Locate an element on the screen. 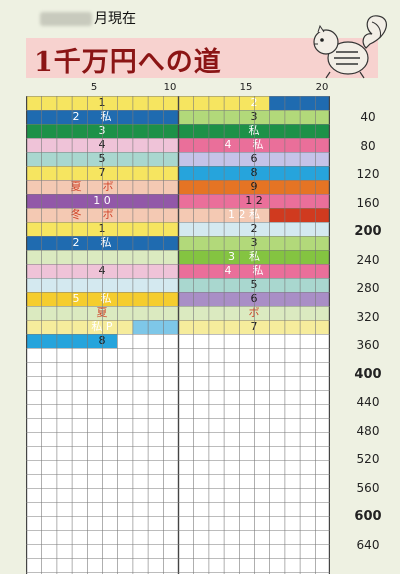  row-label: 1 2 is located at coordinates (254, 200).